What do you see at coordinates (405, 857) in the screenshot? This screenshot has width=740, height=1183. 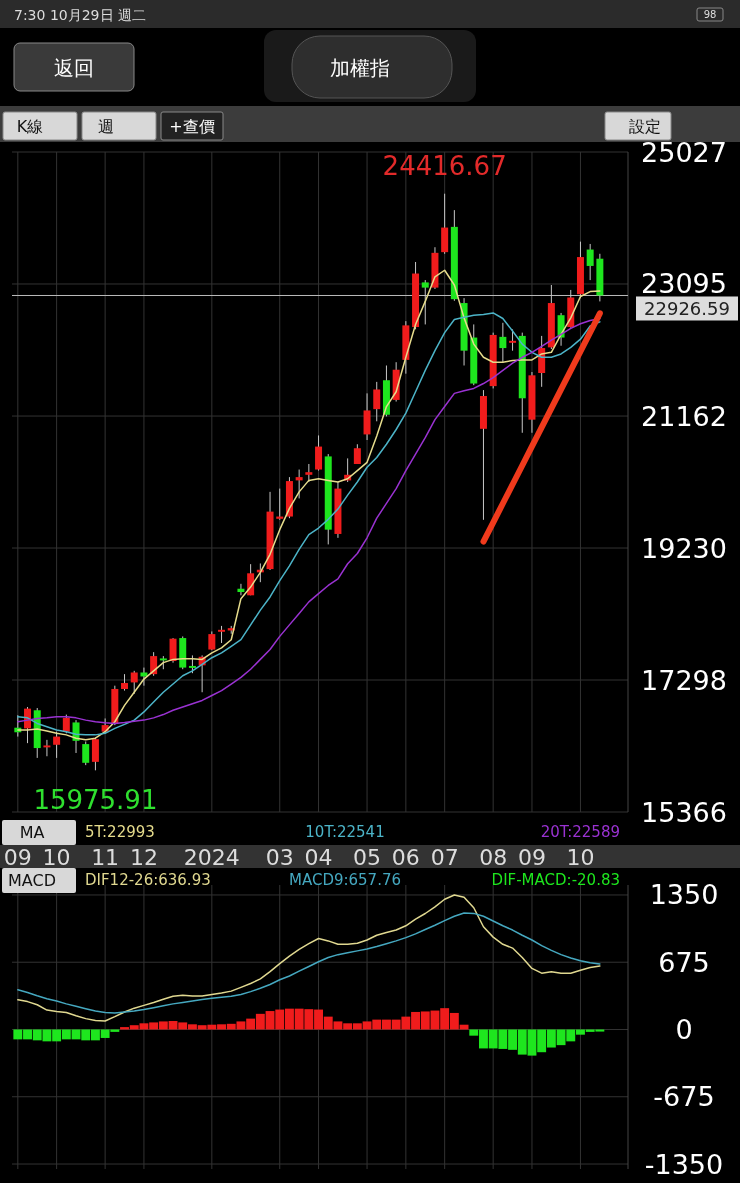 I see `x-tick-label: 06` at bounding box center [405, 857].